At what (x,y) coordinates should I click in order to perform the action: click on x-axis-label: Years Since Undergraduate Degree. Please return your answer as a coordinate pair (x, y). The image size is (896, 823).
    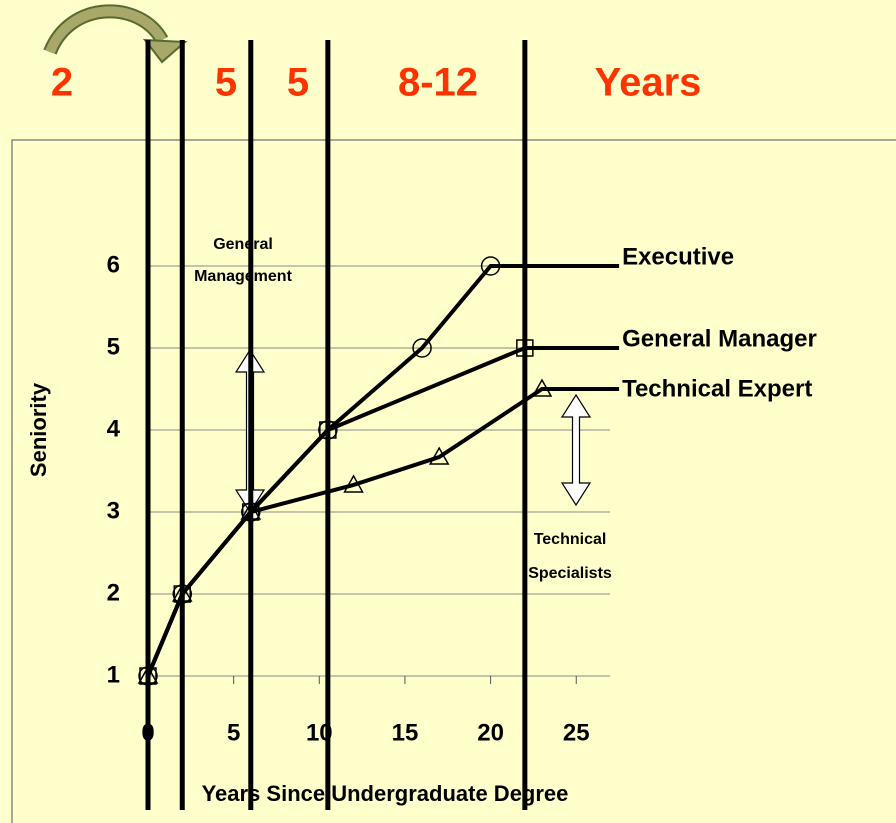
    Looking at the image, I should click on (385, 793).